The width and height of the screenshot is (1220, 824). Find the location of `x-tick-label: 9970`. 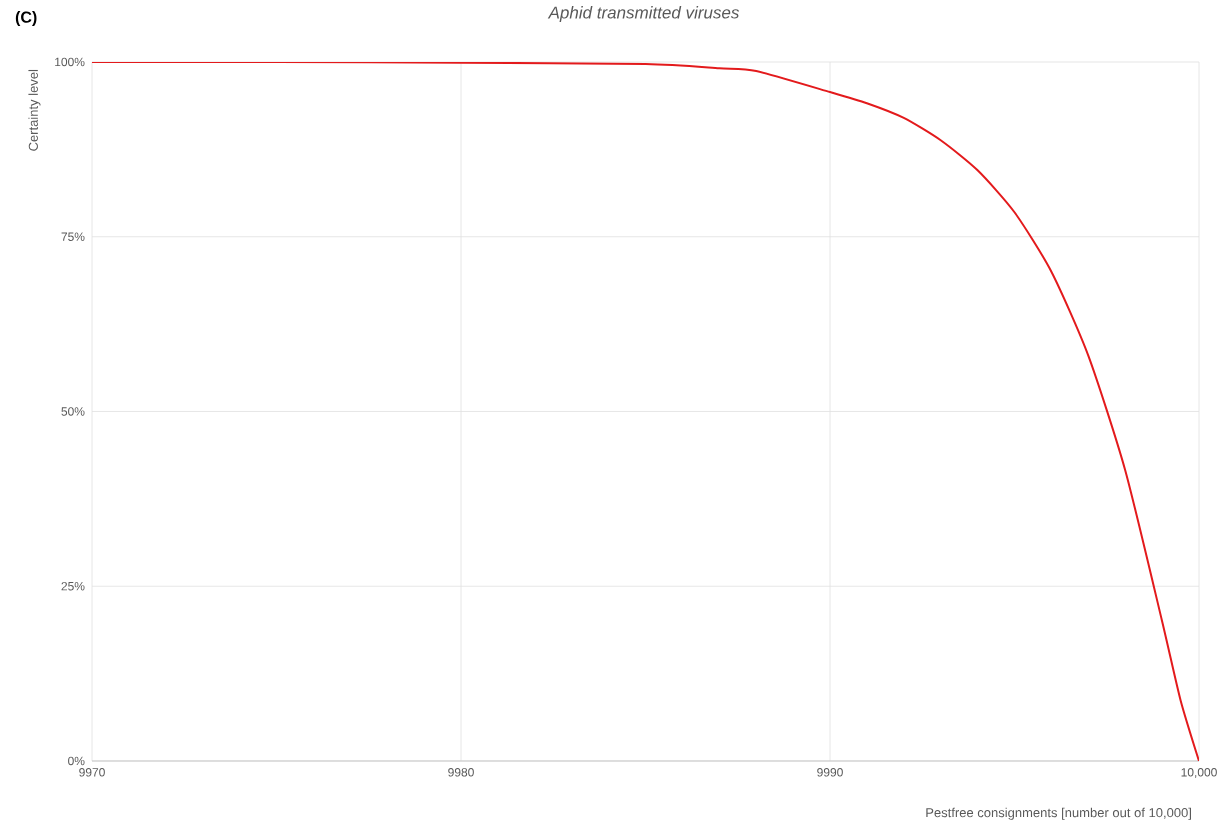

x-tick-label: 9970 is located at coordinates (92, 772).